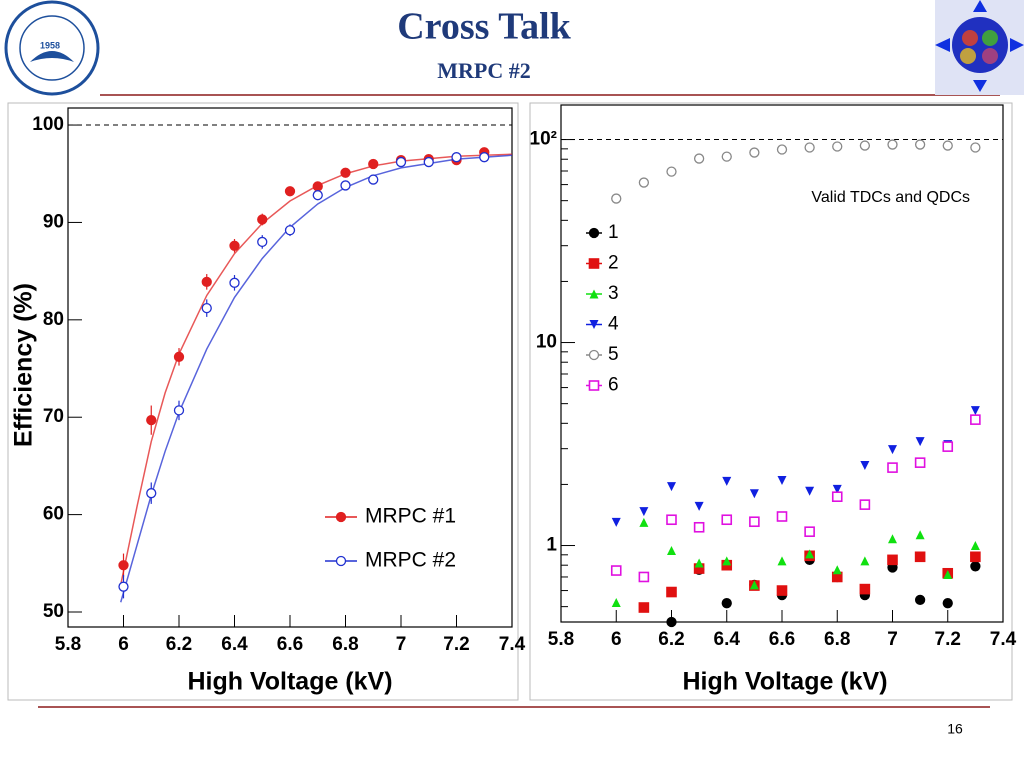 The width and height of the screenshot is (1024, 768). I want to click on slide-title: Cross Talk, so click(484, 27).